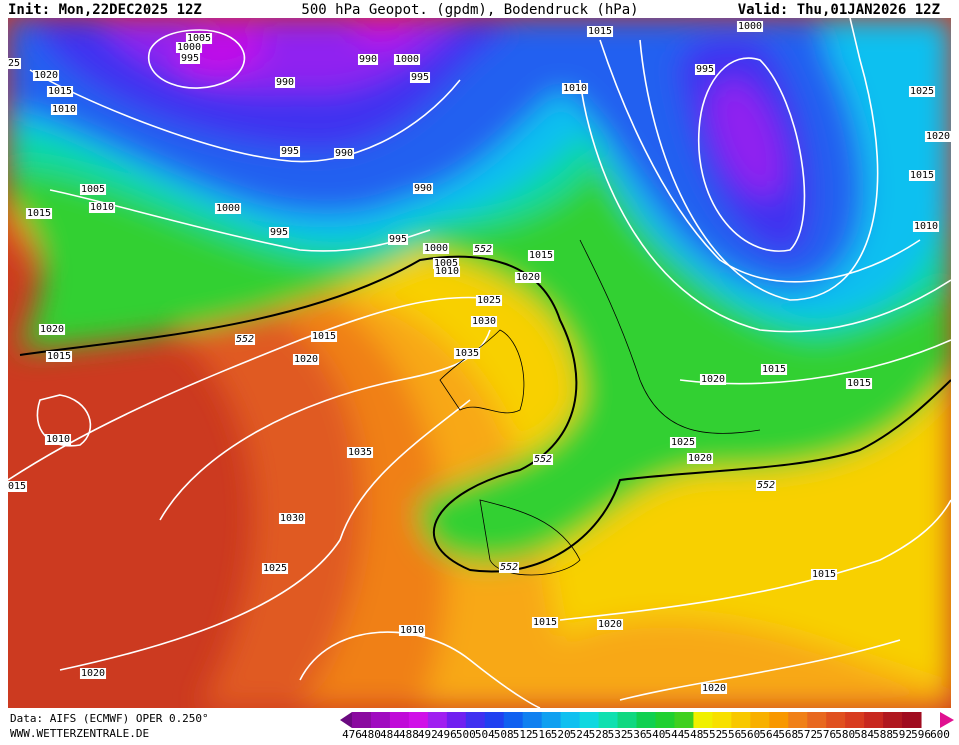 Image resolution: width=959 pixels, height=745 pixels. What do you see at coordinates (14, 63) in the screenshot?
I see `isobar-label: 25` at bounding box center [14, 63].